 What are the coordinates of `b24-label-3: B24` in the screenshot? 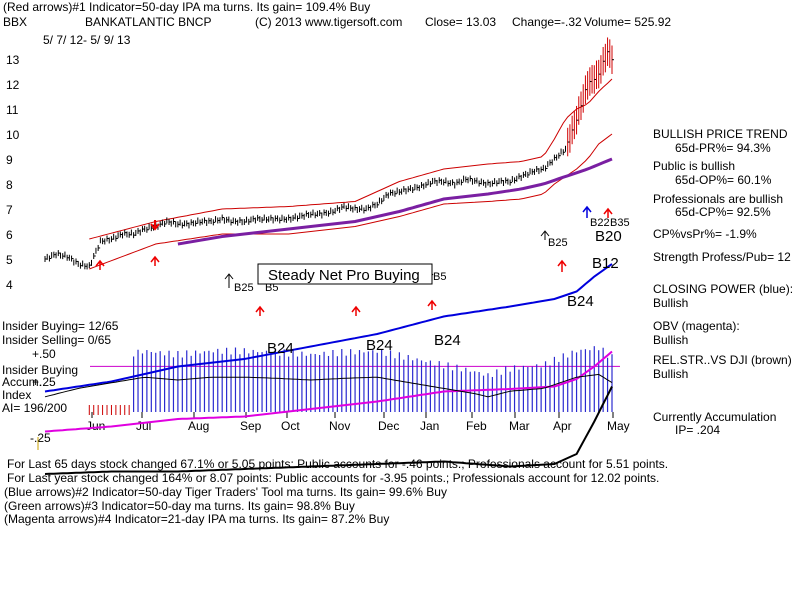 It's located at (447, 340).